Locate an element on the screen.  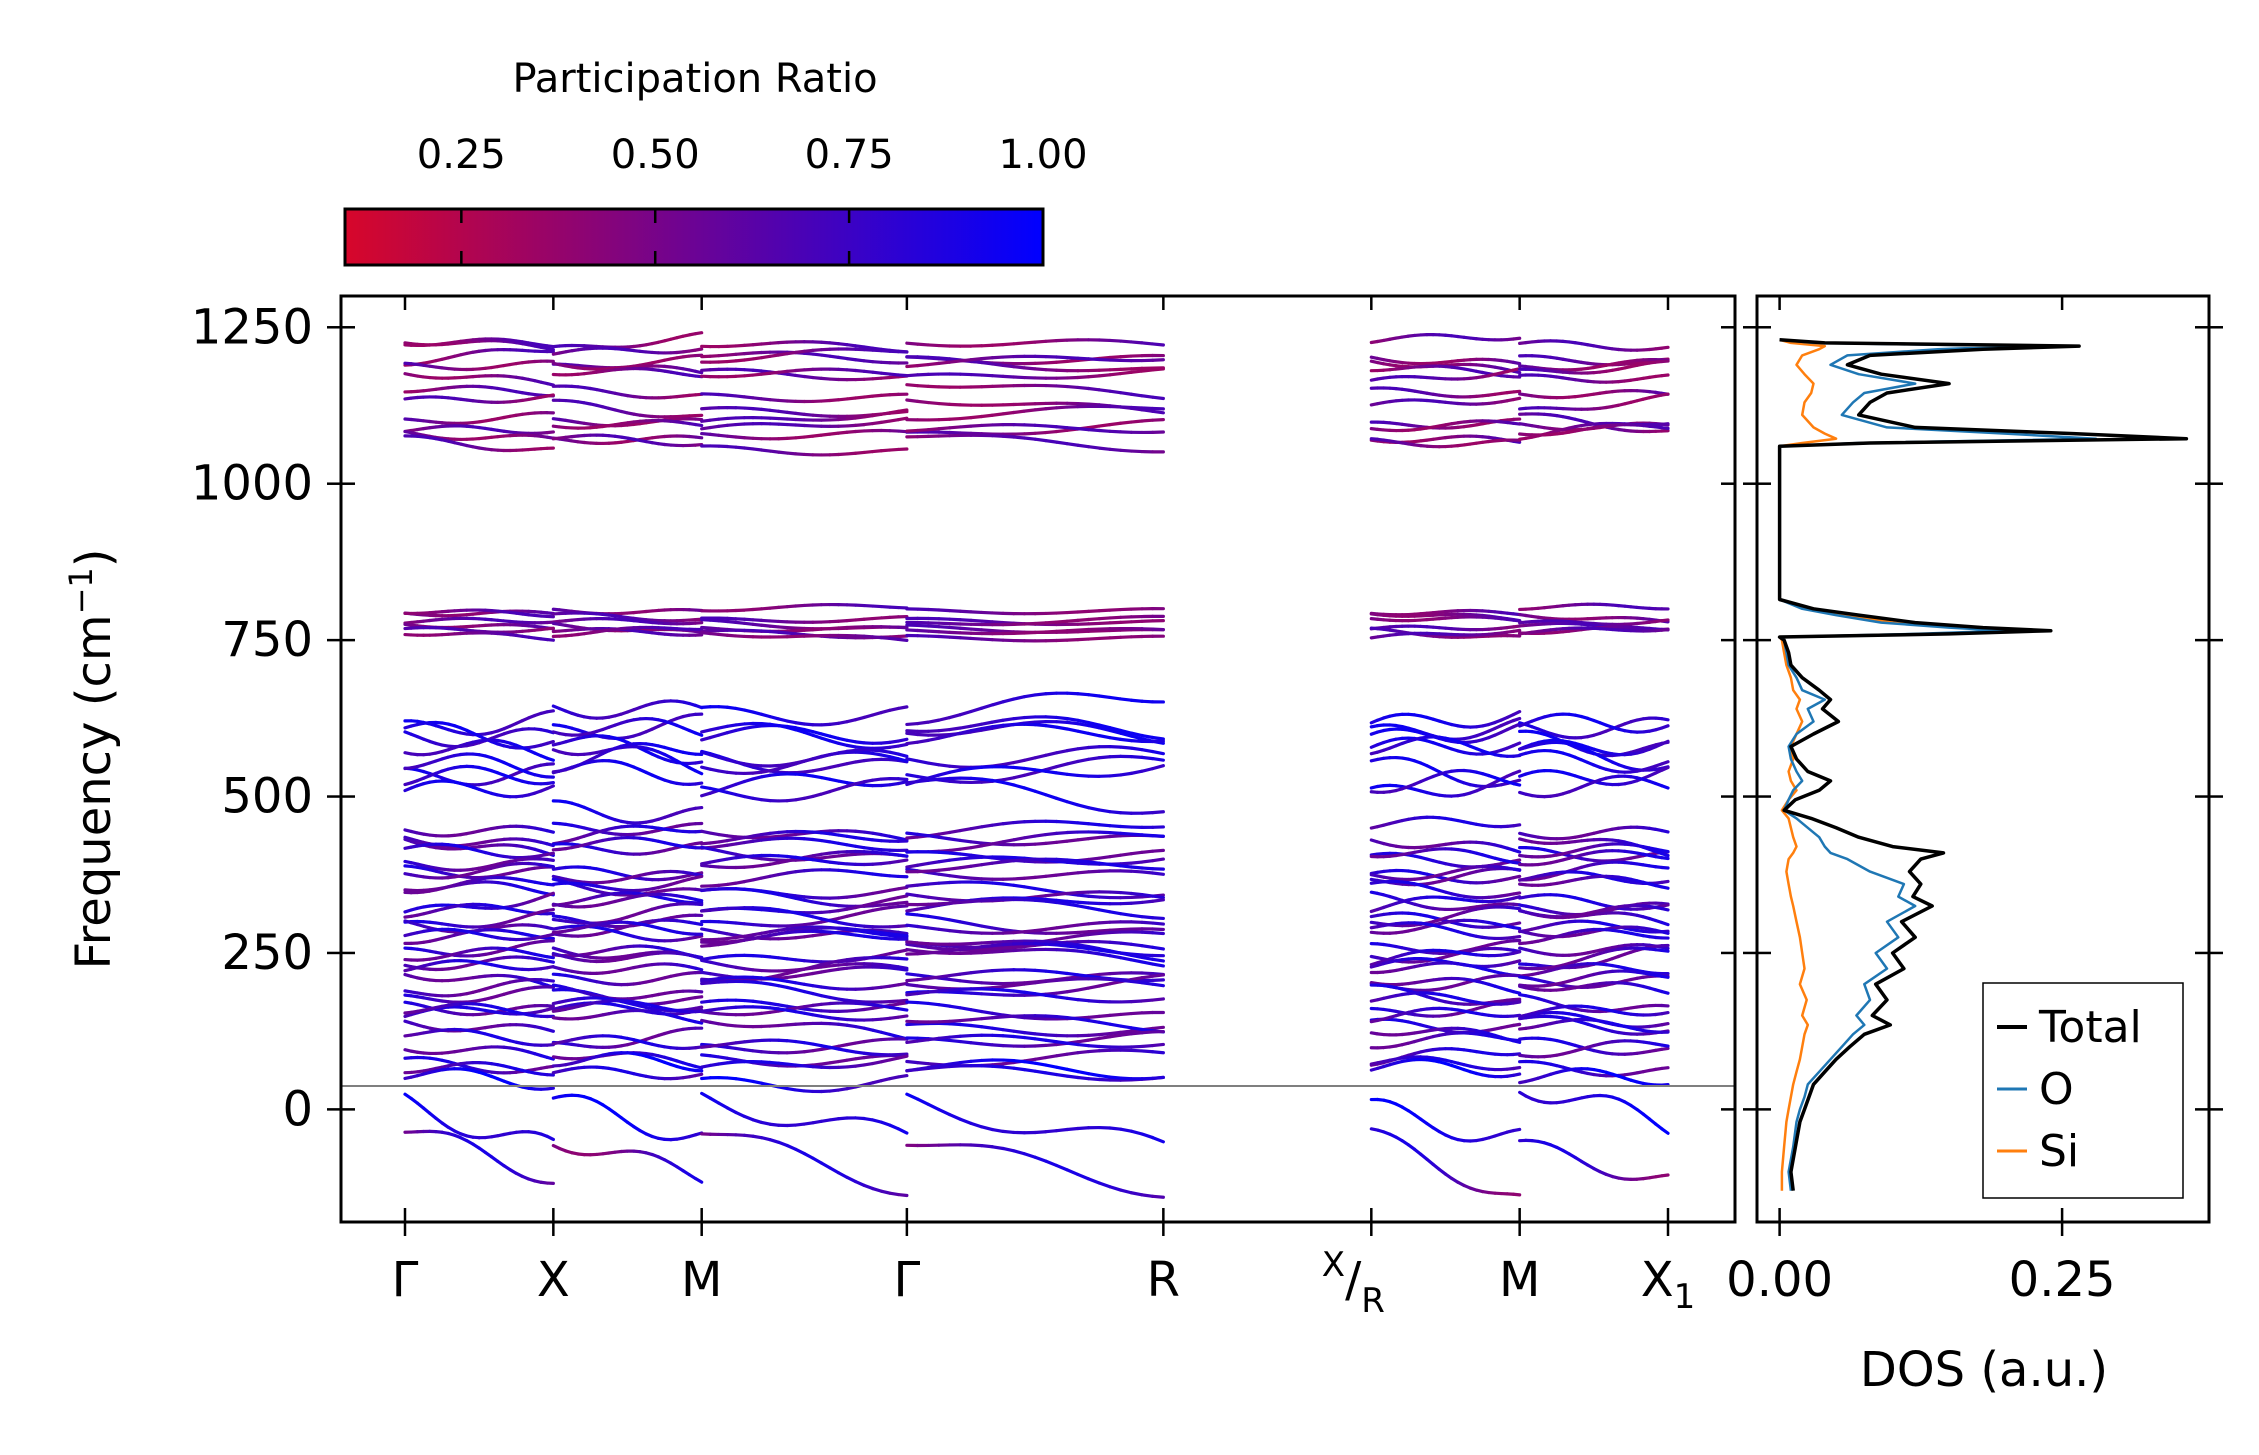
colorbar-tick-label: 1.00 is located at coordinates (1042, 155).